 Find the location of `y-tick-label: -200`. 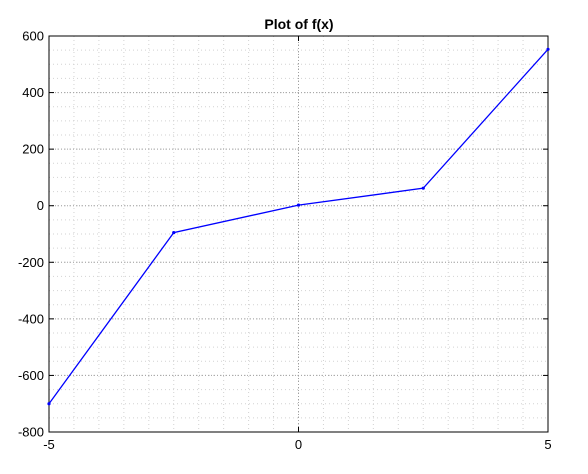

y-tick-label: -200 is located at coordinates (31, 262).